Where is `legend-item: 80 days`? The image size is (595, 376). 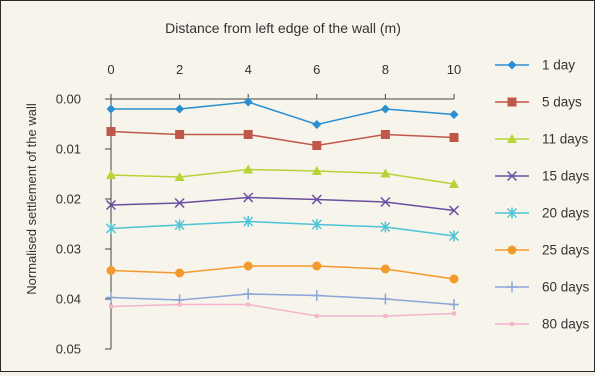
legend-item: 80 days is located at coordinates (542, 324).